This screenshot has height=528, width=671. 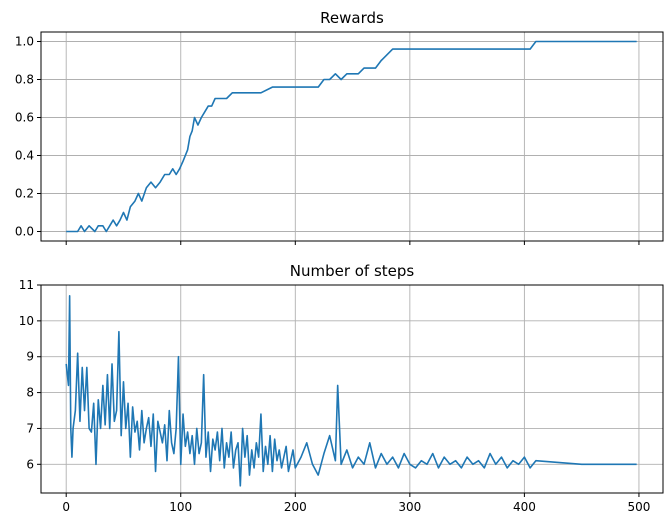 I want to click on steps-x-tick-label-300: 300, so click(x=409, y=507).